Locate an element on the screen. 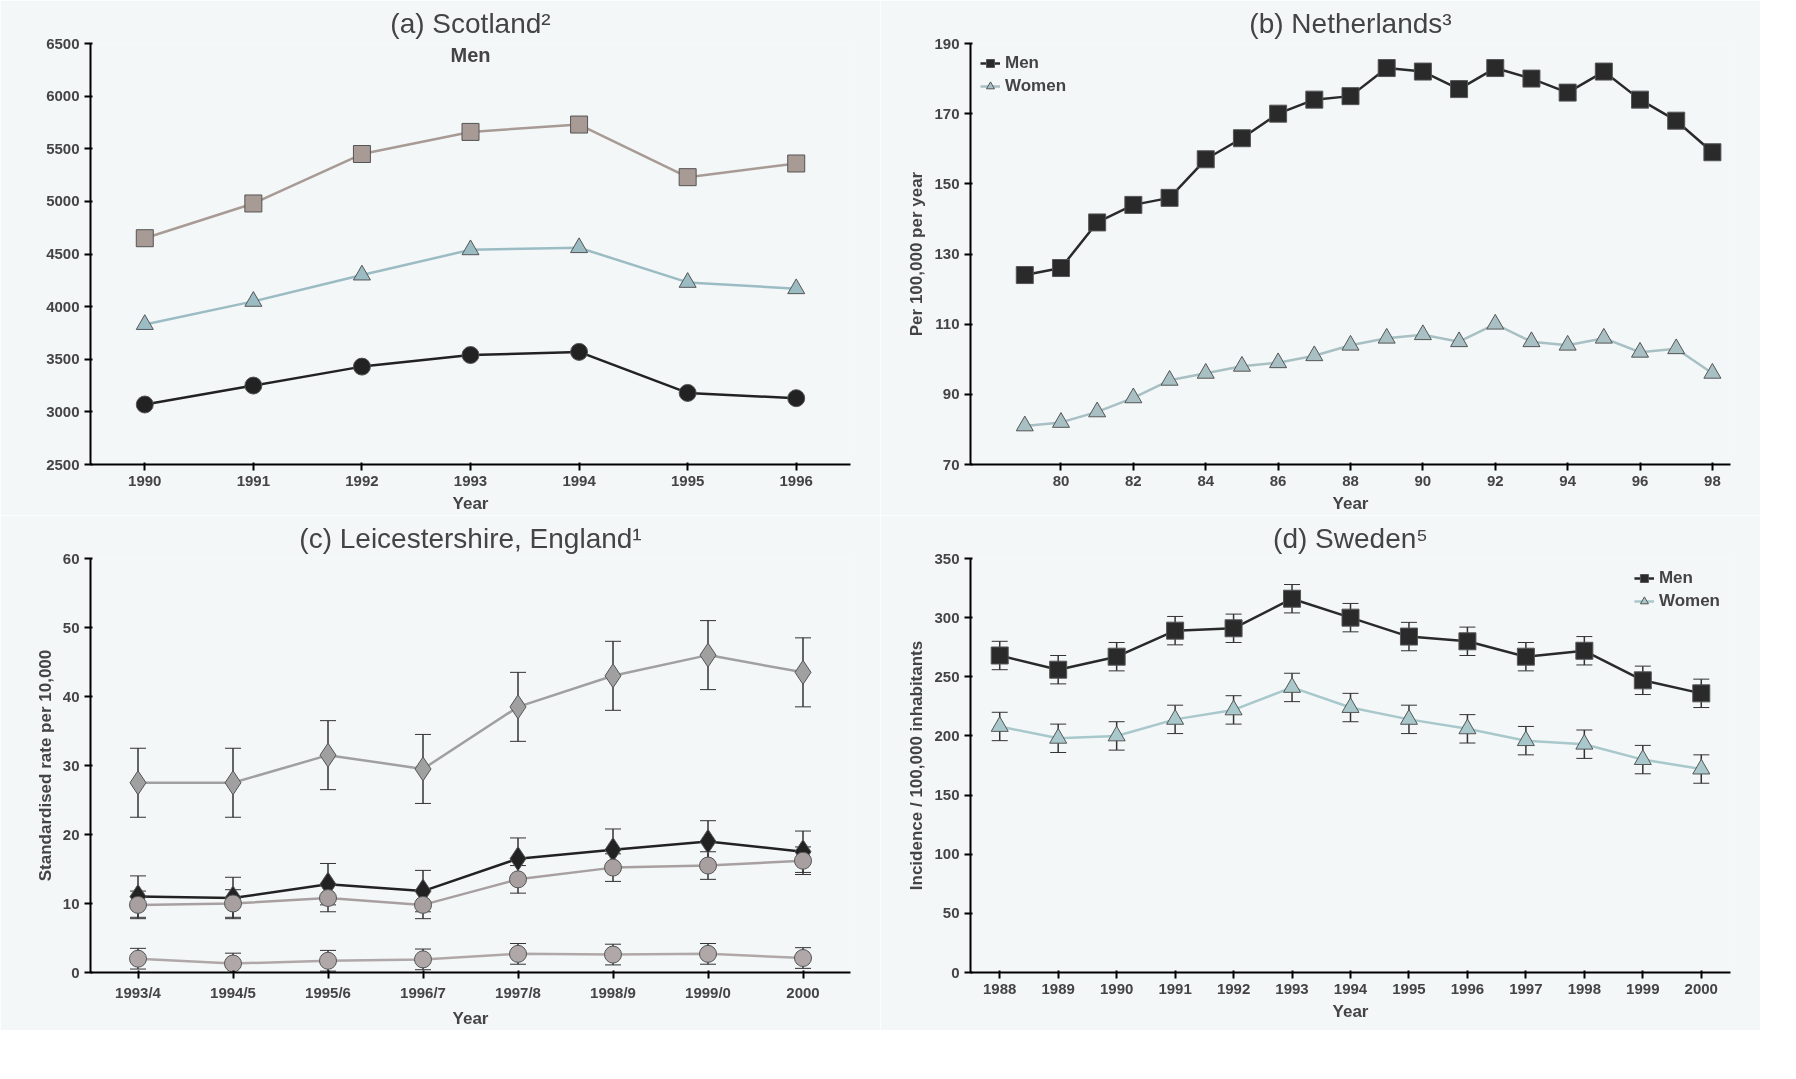 This screenshot has width=1796, height=1079. x-tick-label: 84 is located at coordinates (1206, 480).